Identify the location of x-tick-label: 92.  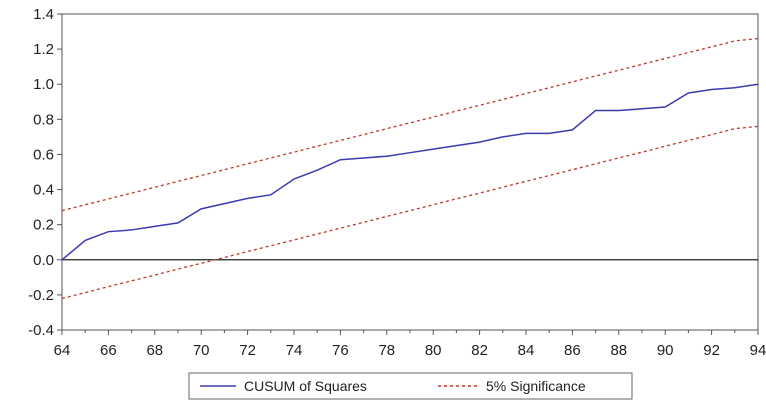
(711, 350).